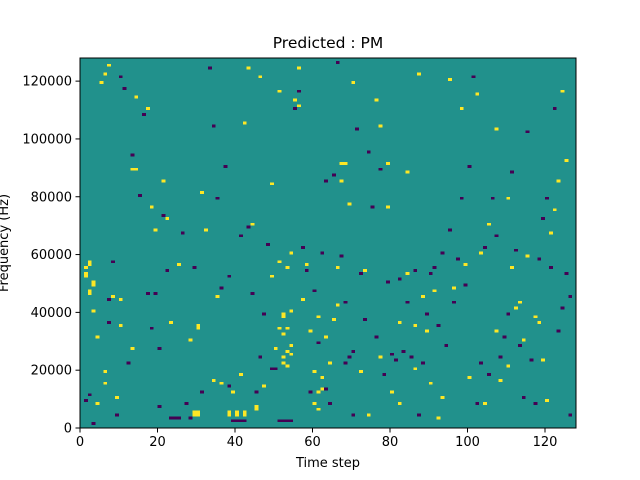 This screenshot has width=640, height=480. Describe the element at coordinates (235, 442) in the screenshot. I see `x-tick-label: 40` at that location.